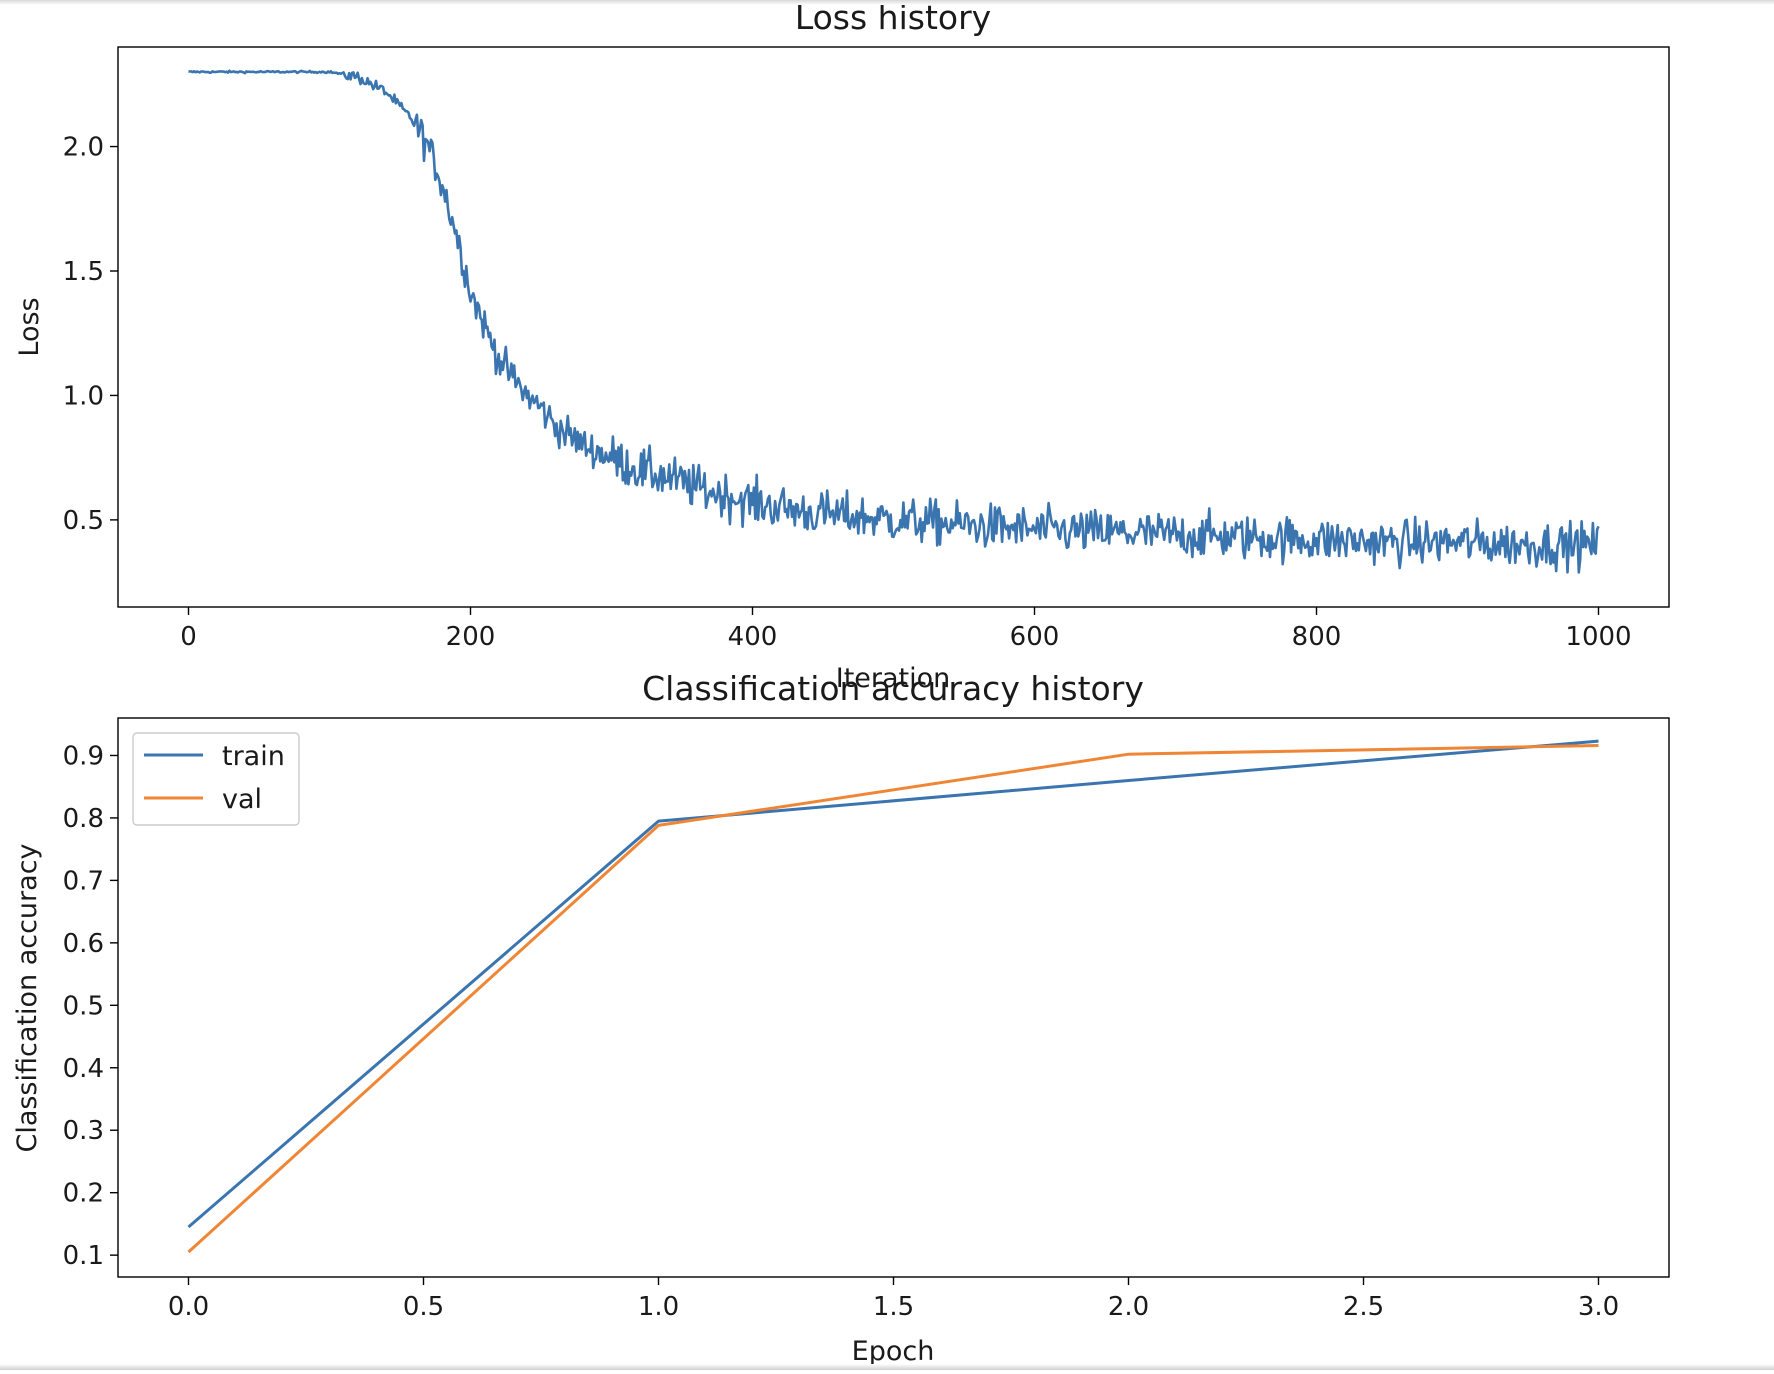 This screenshot has width=1774, height=1374. I want to click on x-tick-label: 2.5, so click(1363, 1307).